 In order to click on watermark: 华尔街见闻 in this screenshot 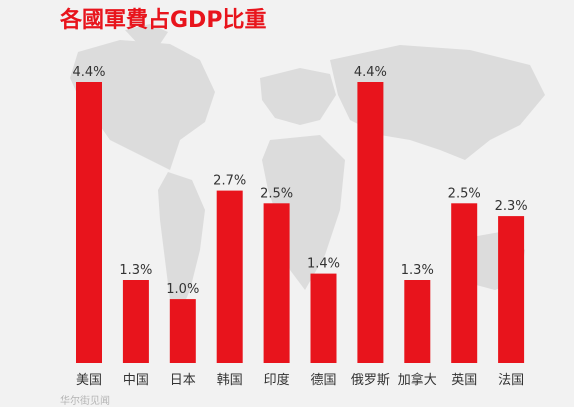, I will do `click(85, 401)`.